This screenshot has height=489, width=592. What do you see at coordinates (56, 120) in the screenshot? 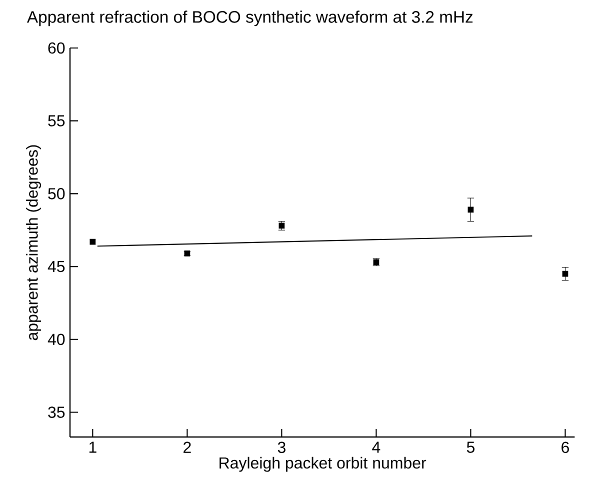
I see `y-tick-label: 55` at bounding box center [56, 120].